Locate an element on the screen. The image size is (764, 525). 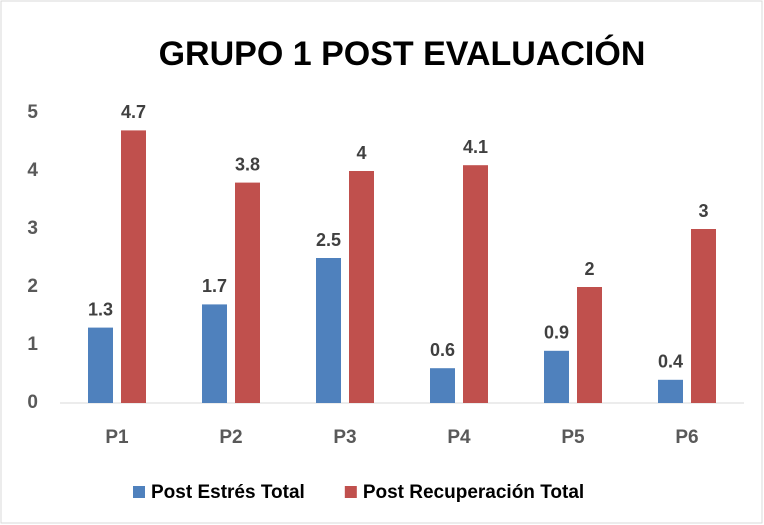
data-label: 1.3 is located at coordinates (100, 309).